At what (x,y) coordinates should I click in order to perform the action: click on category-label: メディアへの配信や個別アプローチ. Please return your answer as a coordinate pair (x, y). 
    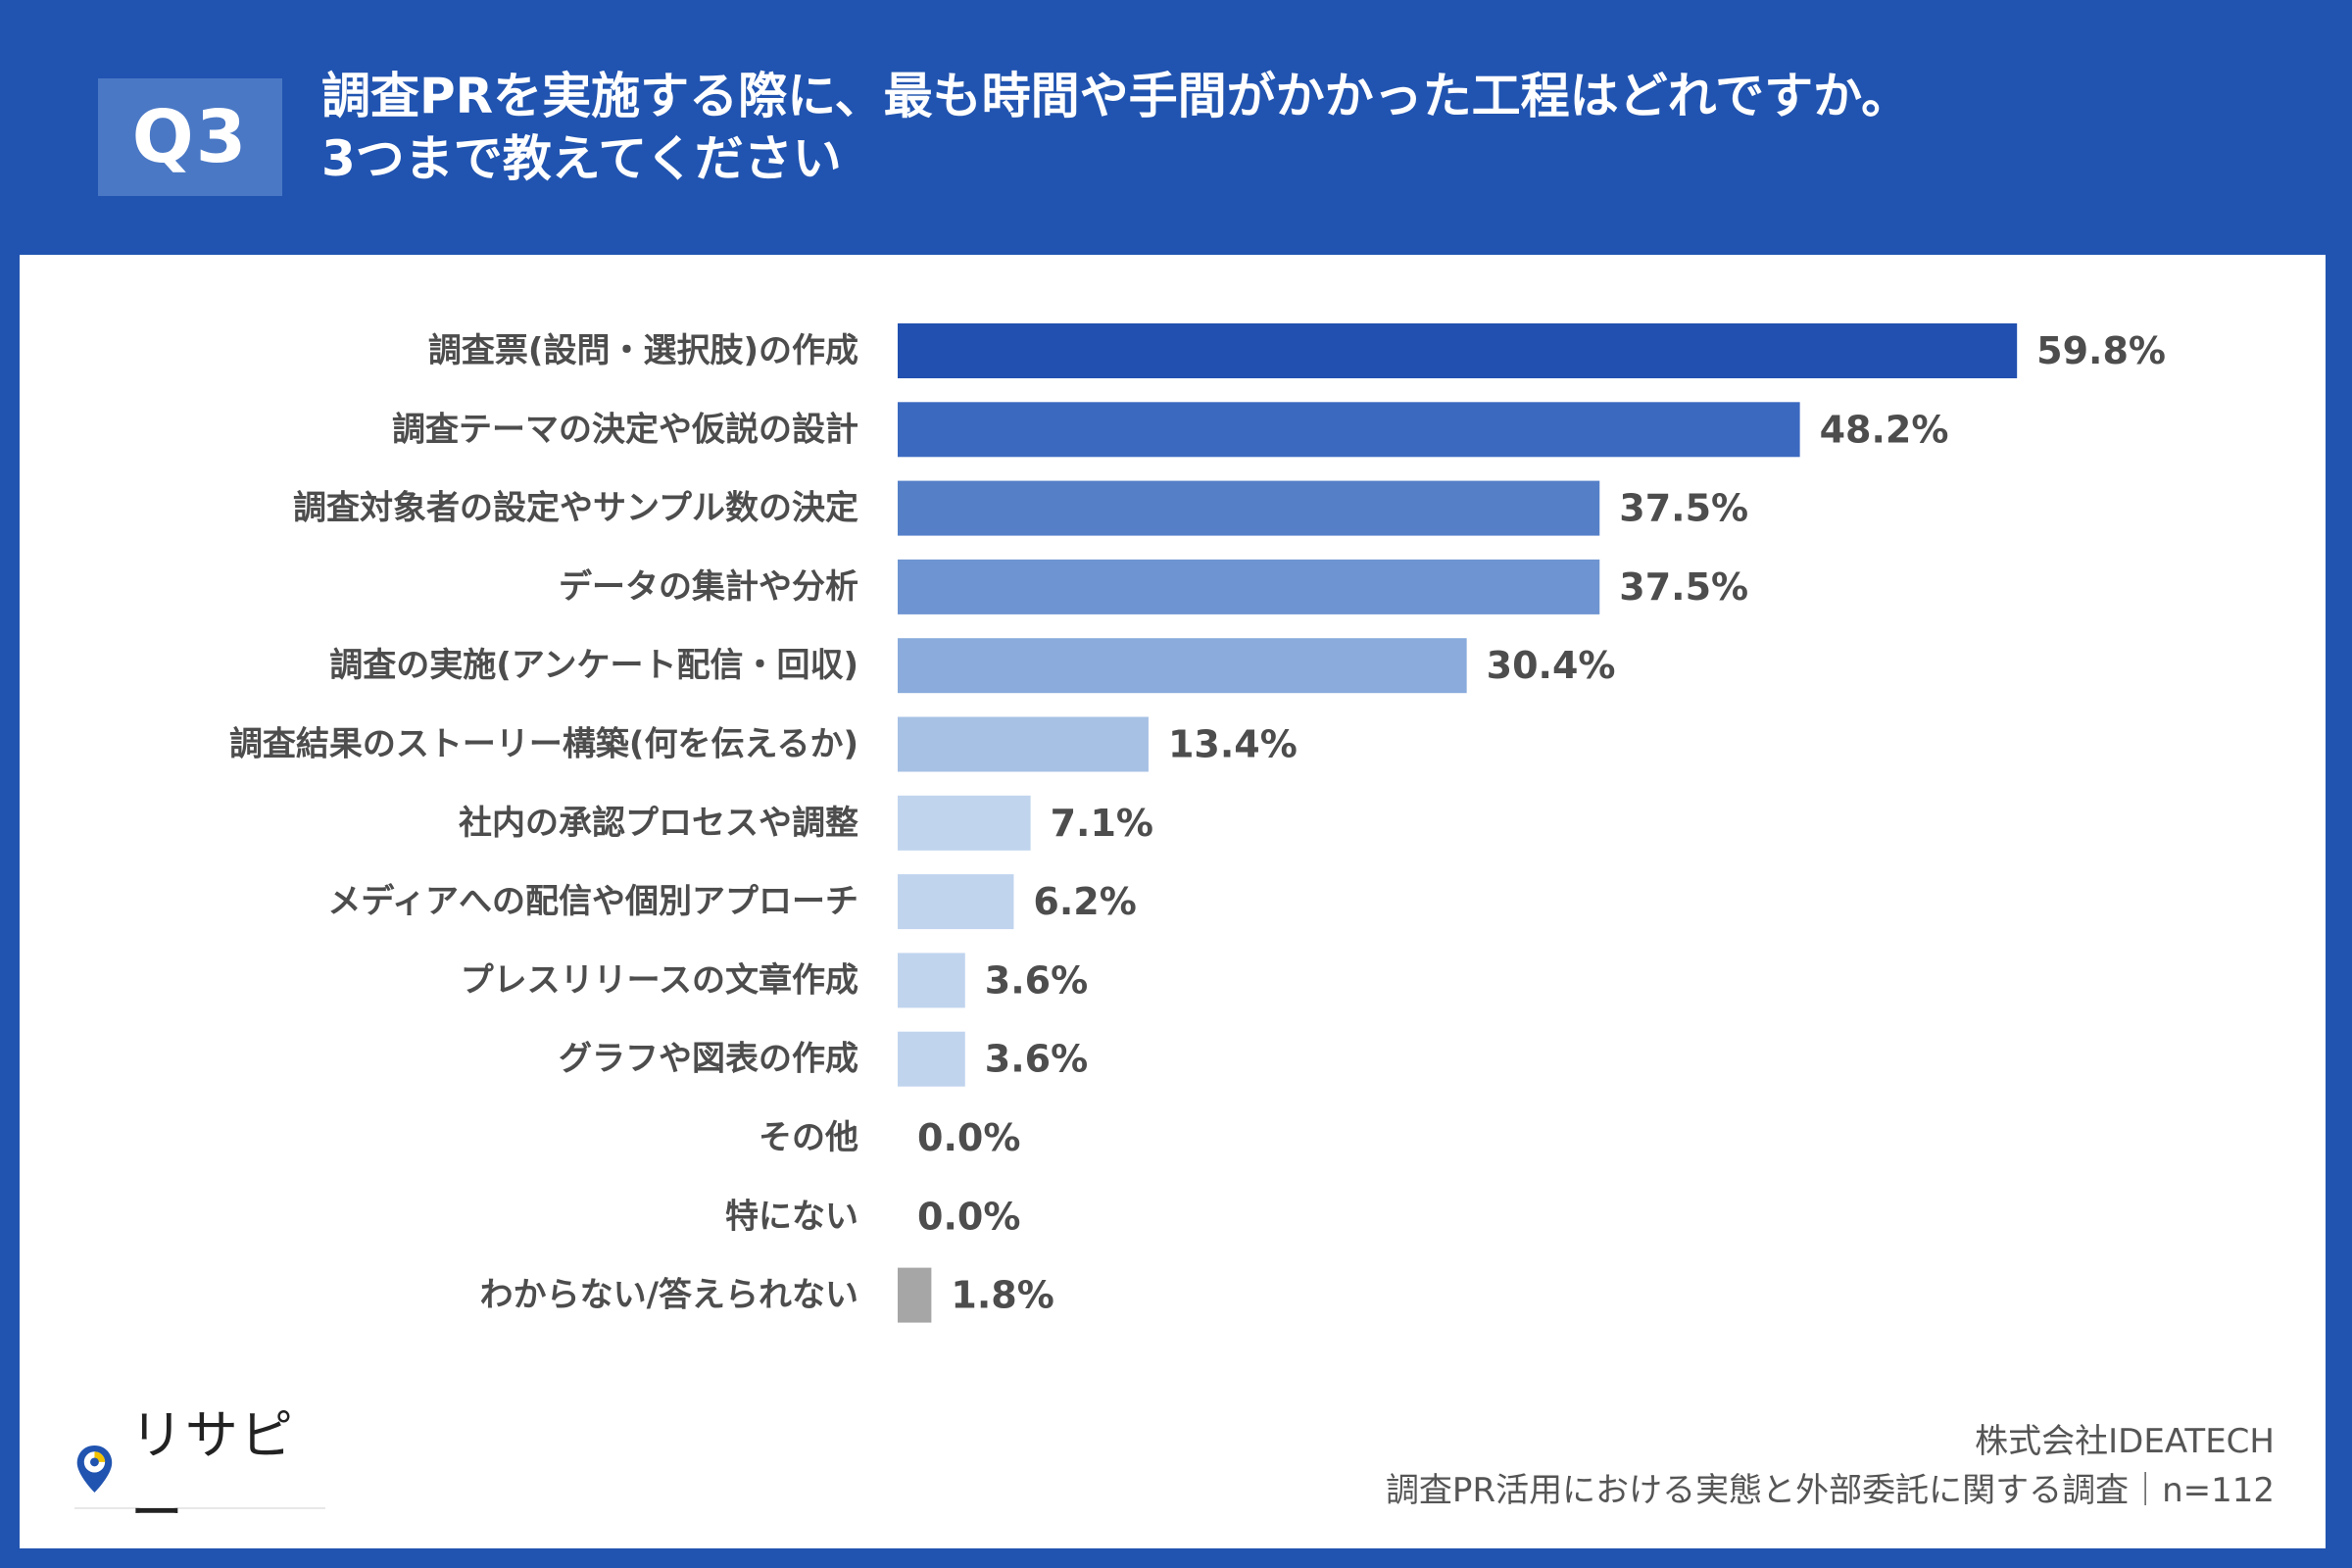
    Looking at the image, I should click on (592, 901).